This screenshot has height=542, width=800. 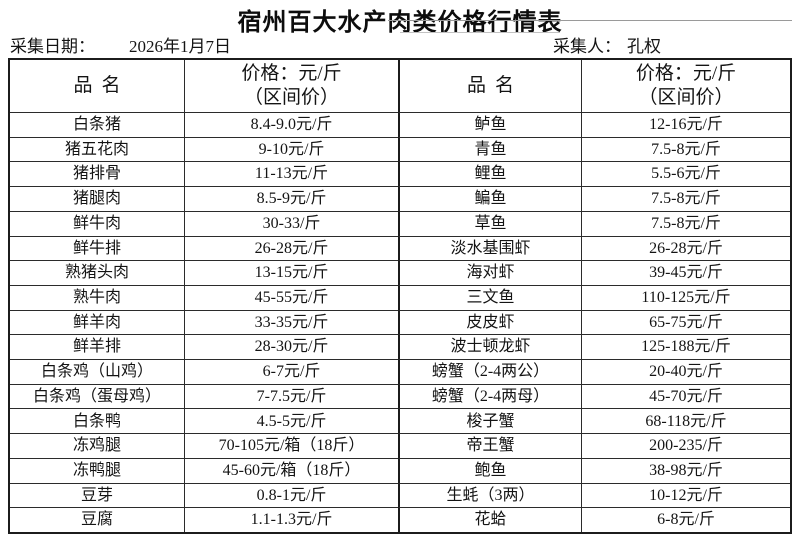 What do you see at coordinates (489, 421) in the screenshot?
I see `product-name-cell: 梭子蟹` at bounding box center [489, 421].